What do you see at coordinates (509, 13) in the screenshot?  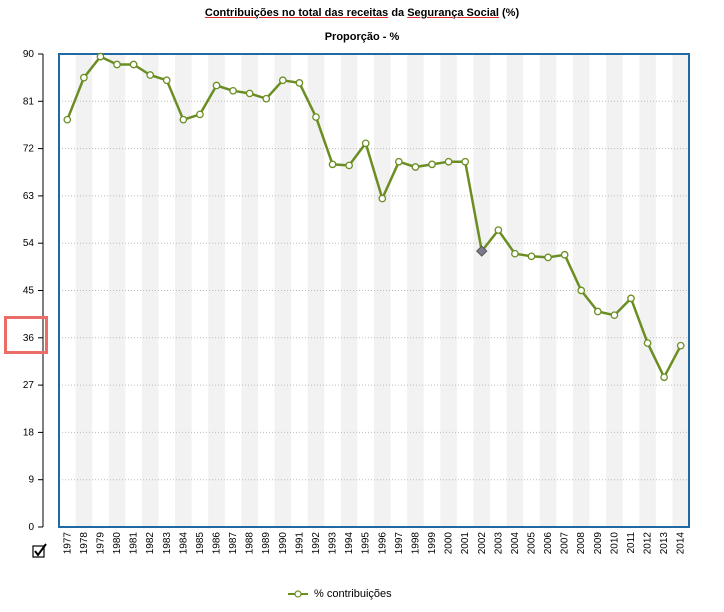 I see `chart-title-part4: (%)` at bounding box center [509, 13].